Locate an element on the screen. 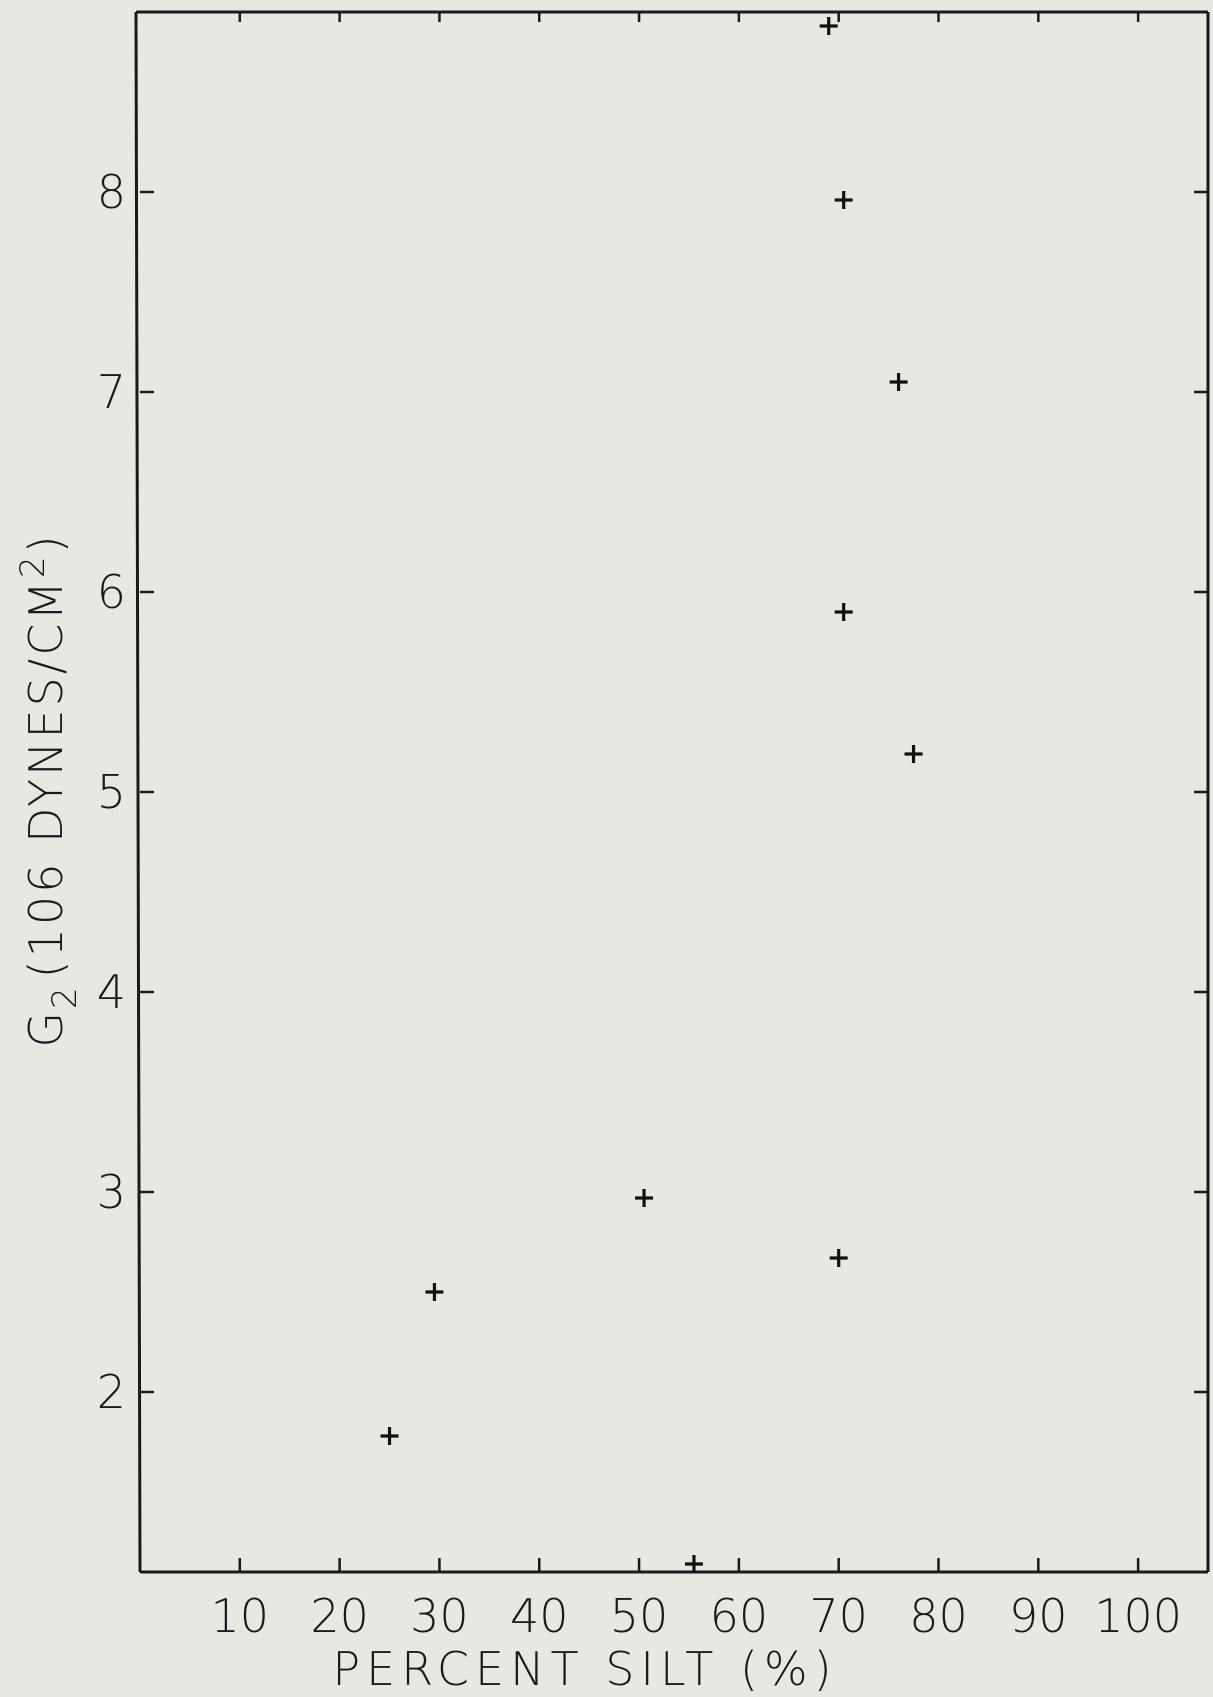 This screenshot has height=1697, width=1213. x-tick-label: 50 is located at coordinates (639, 1616).